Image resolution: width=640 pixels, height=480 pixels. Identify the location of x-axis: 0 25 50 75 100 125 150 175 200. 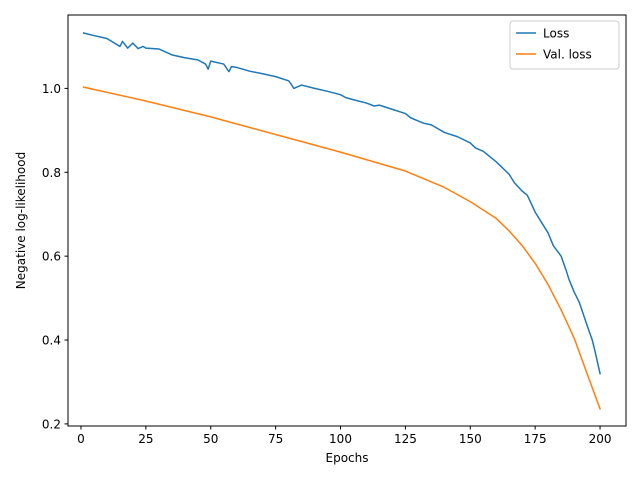
(344, 436).